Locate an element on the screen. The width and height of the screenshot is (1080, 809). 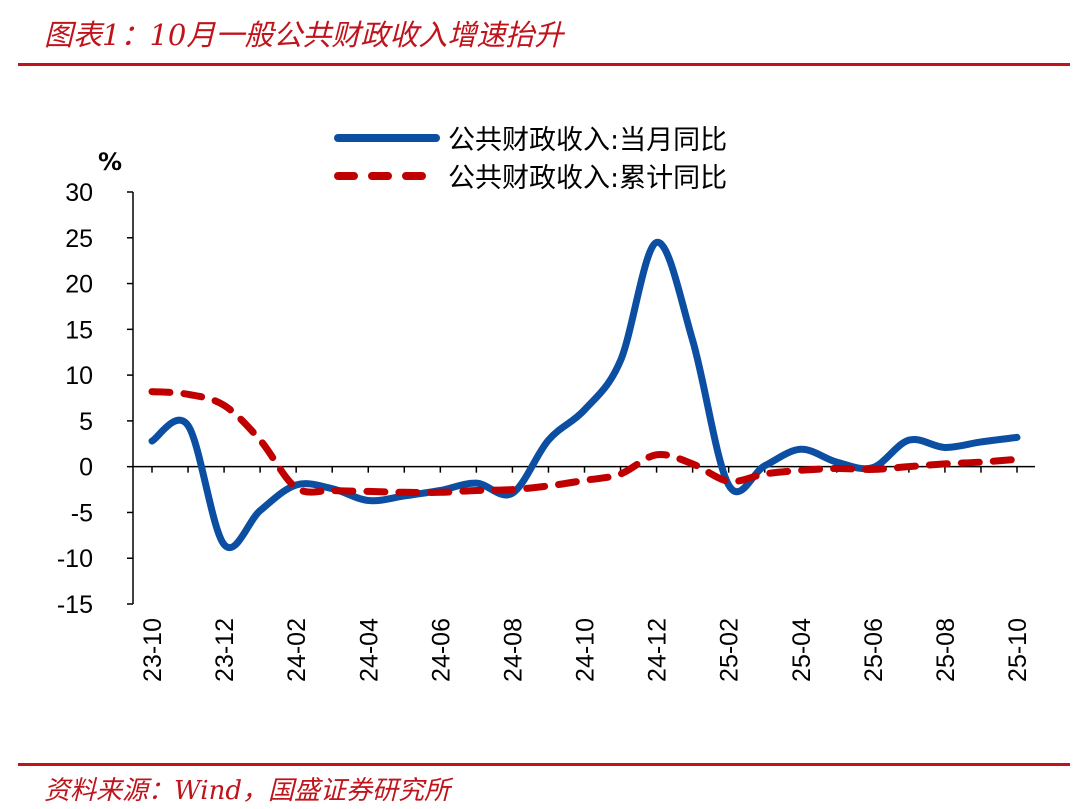
y-tick-label: 5 is located at coordinates (86, 422).